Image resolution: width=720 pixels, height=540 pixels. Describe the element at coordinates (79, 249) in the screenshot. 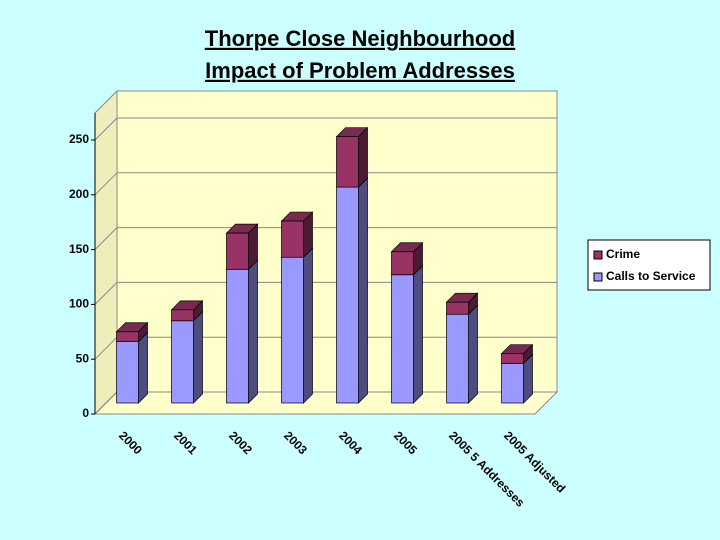

I see `y-tick-label: 150` at that location.